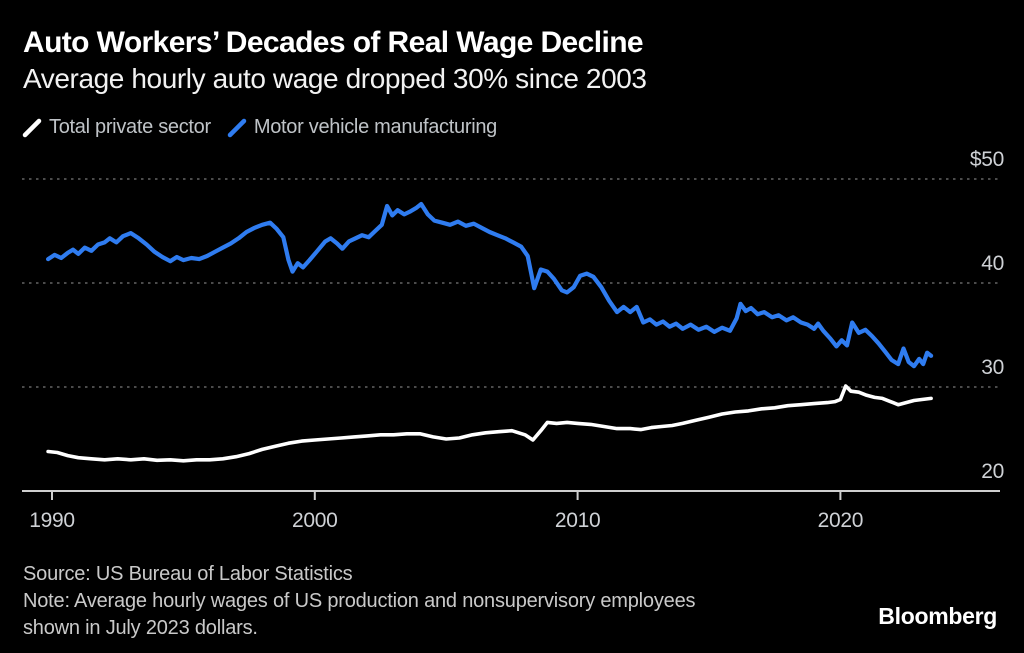 The width and height of the screenshot is (1024, 653). Describe the element at coordinates (987, 159) in the screenshot. I see `y-axis-label: $50` at that location.